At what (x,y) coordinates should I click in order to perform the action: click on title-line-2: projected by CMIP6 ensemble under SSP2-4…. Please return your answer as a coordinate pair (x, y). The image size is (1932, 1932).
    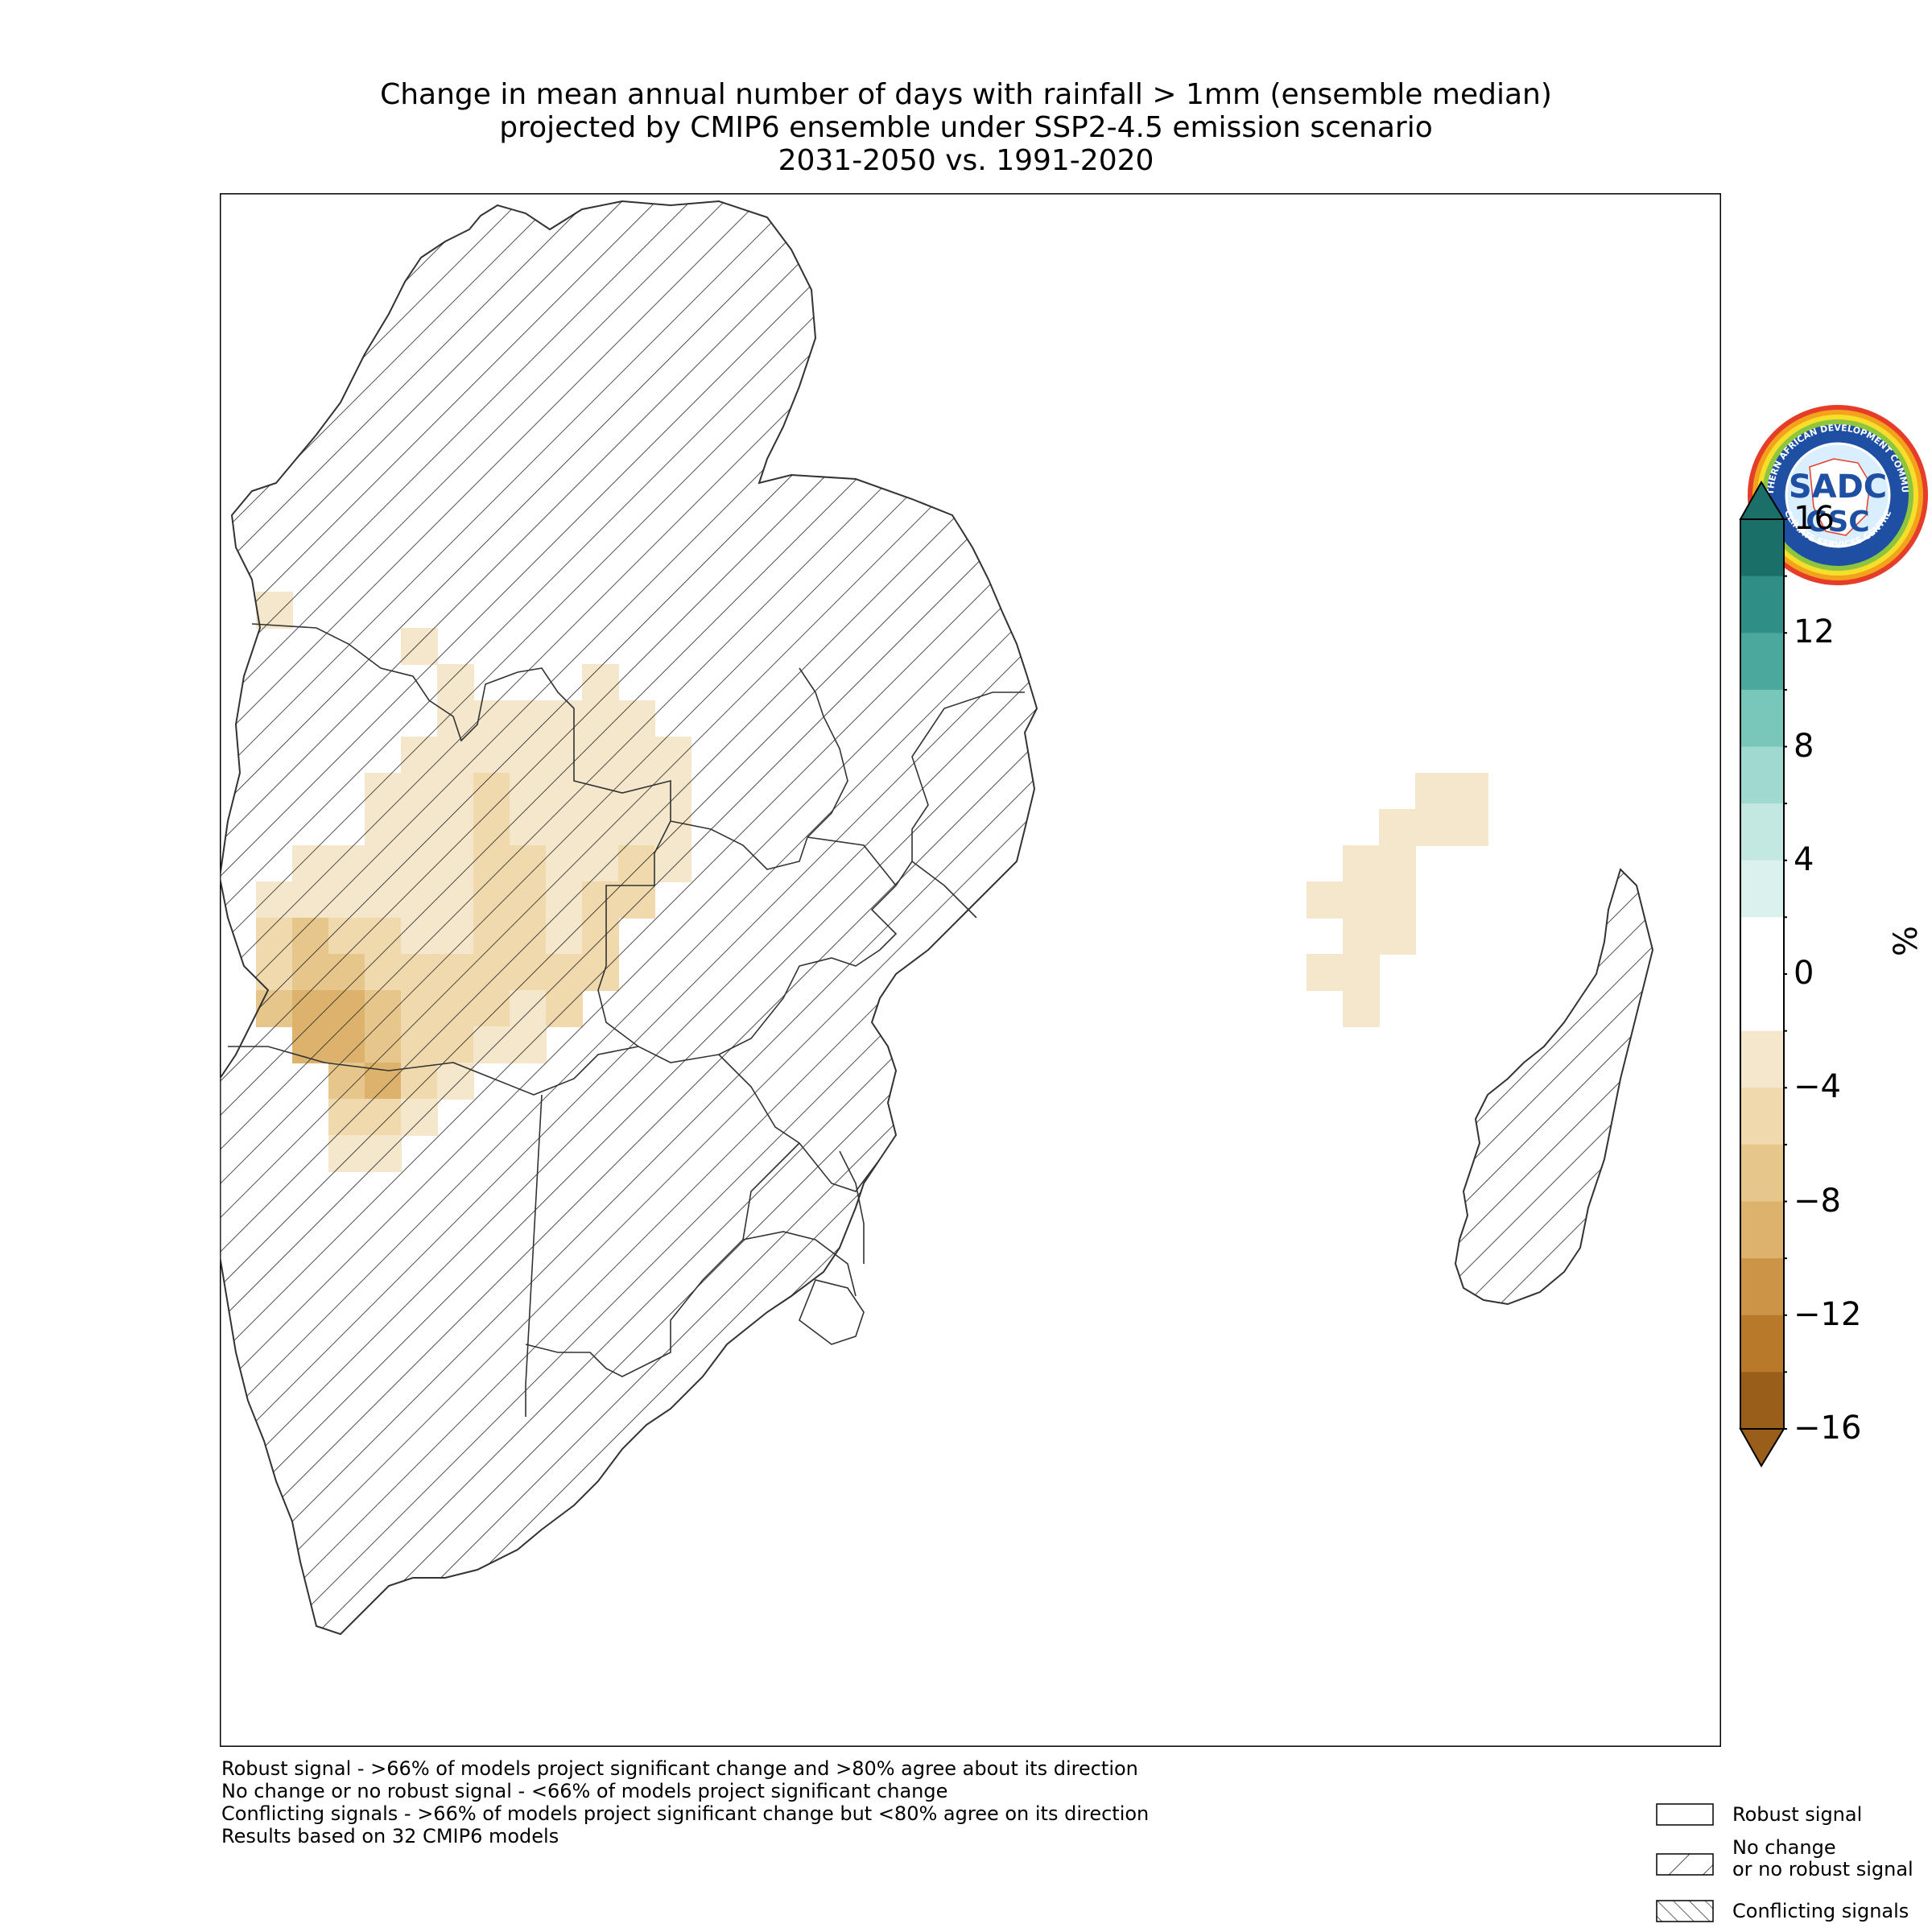
    Looking at the image, I should click on (966, 127).